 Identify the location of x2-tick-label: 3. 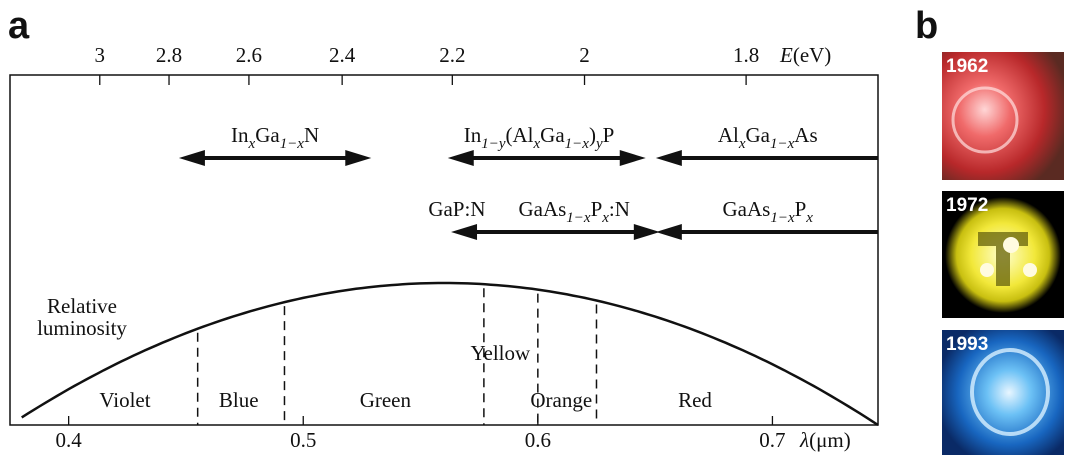
(100, 55).